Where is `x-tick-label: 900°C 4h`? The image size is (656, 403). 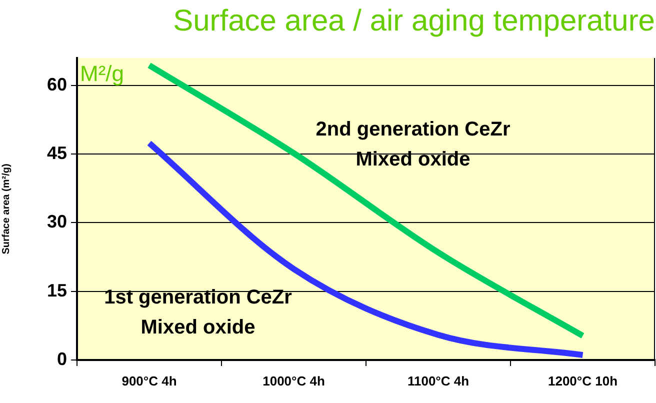 x-tick-label: 900°C 4h is located at coordinates (149, 380).